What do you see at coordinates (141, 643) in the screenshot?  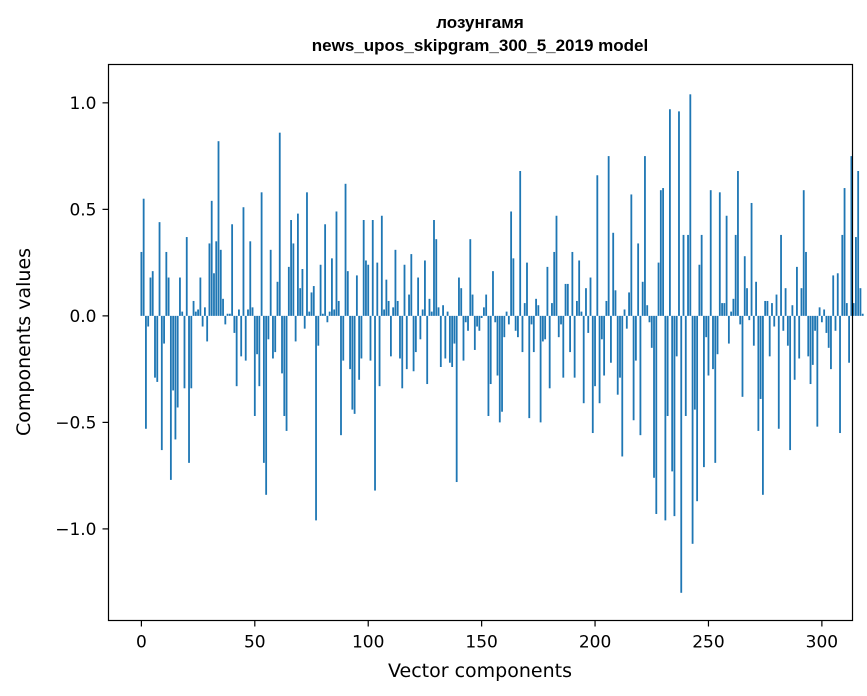 I see `x-tick-label: 0` at bounding box center [141, 643].